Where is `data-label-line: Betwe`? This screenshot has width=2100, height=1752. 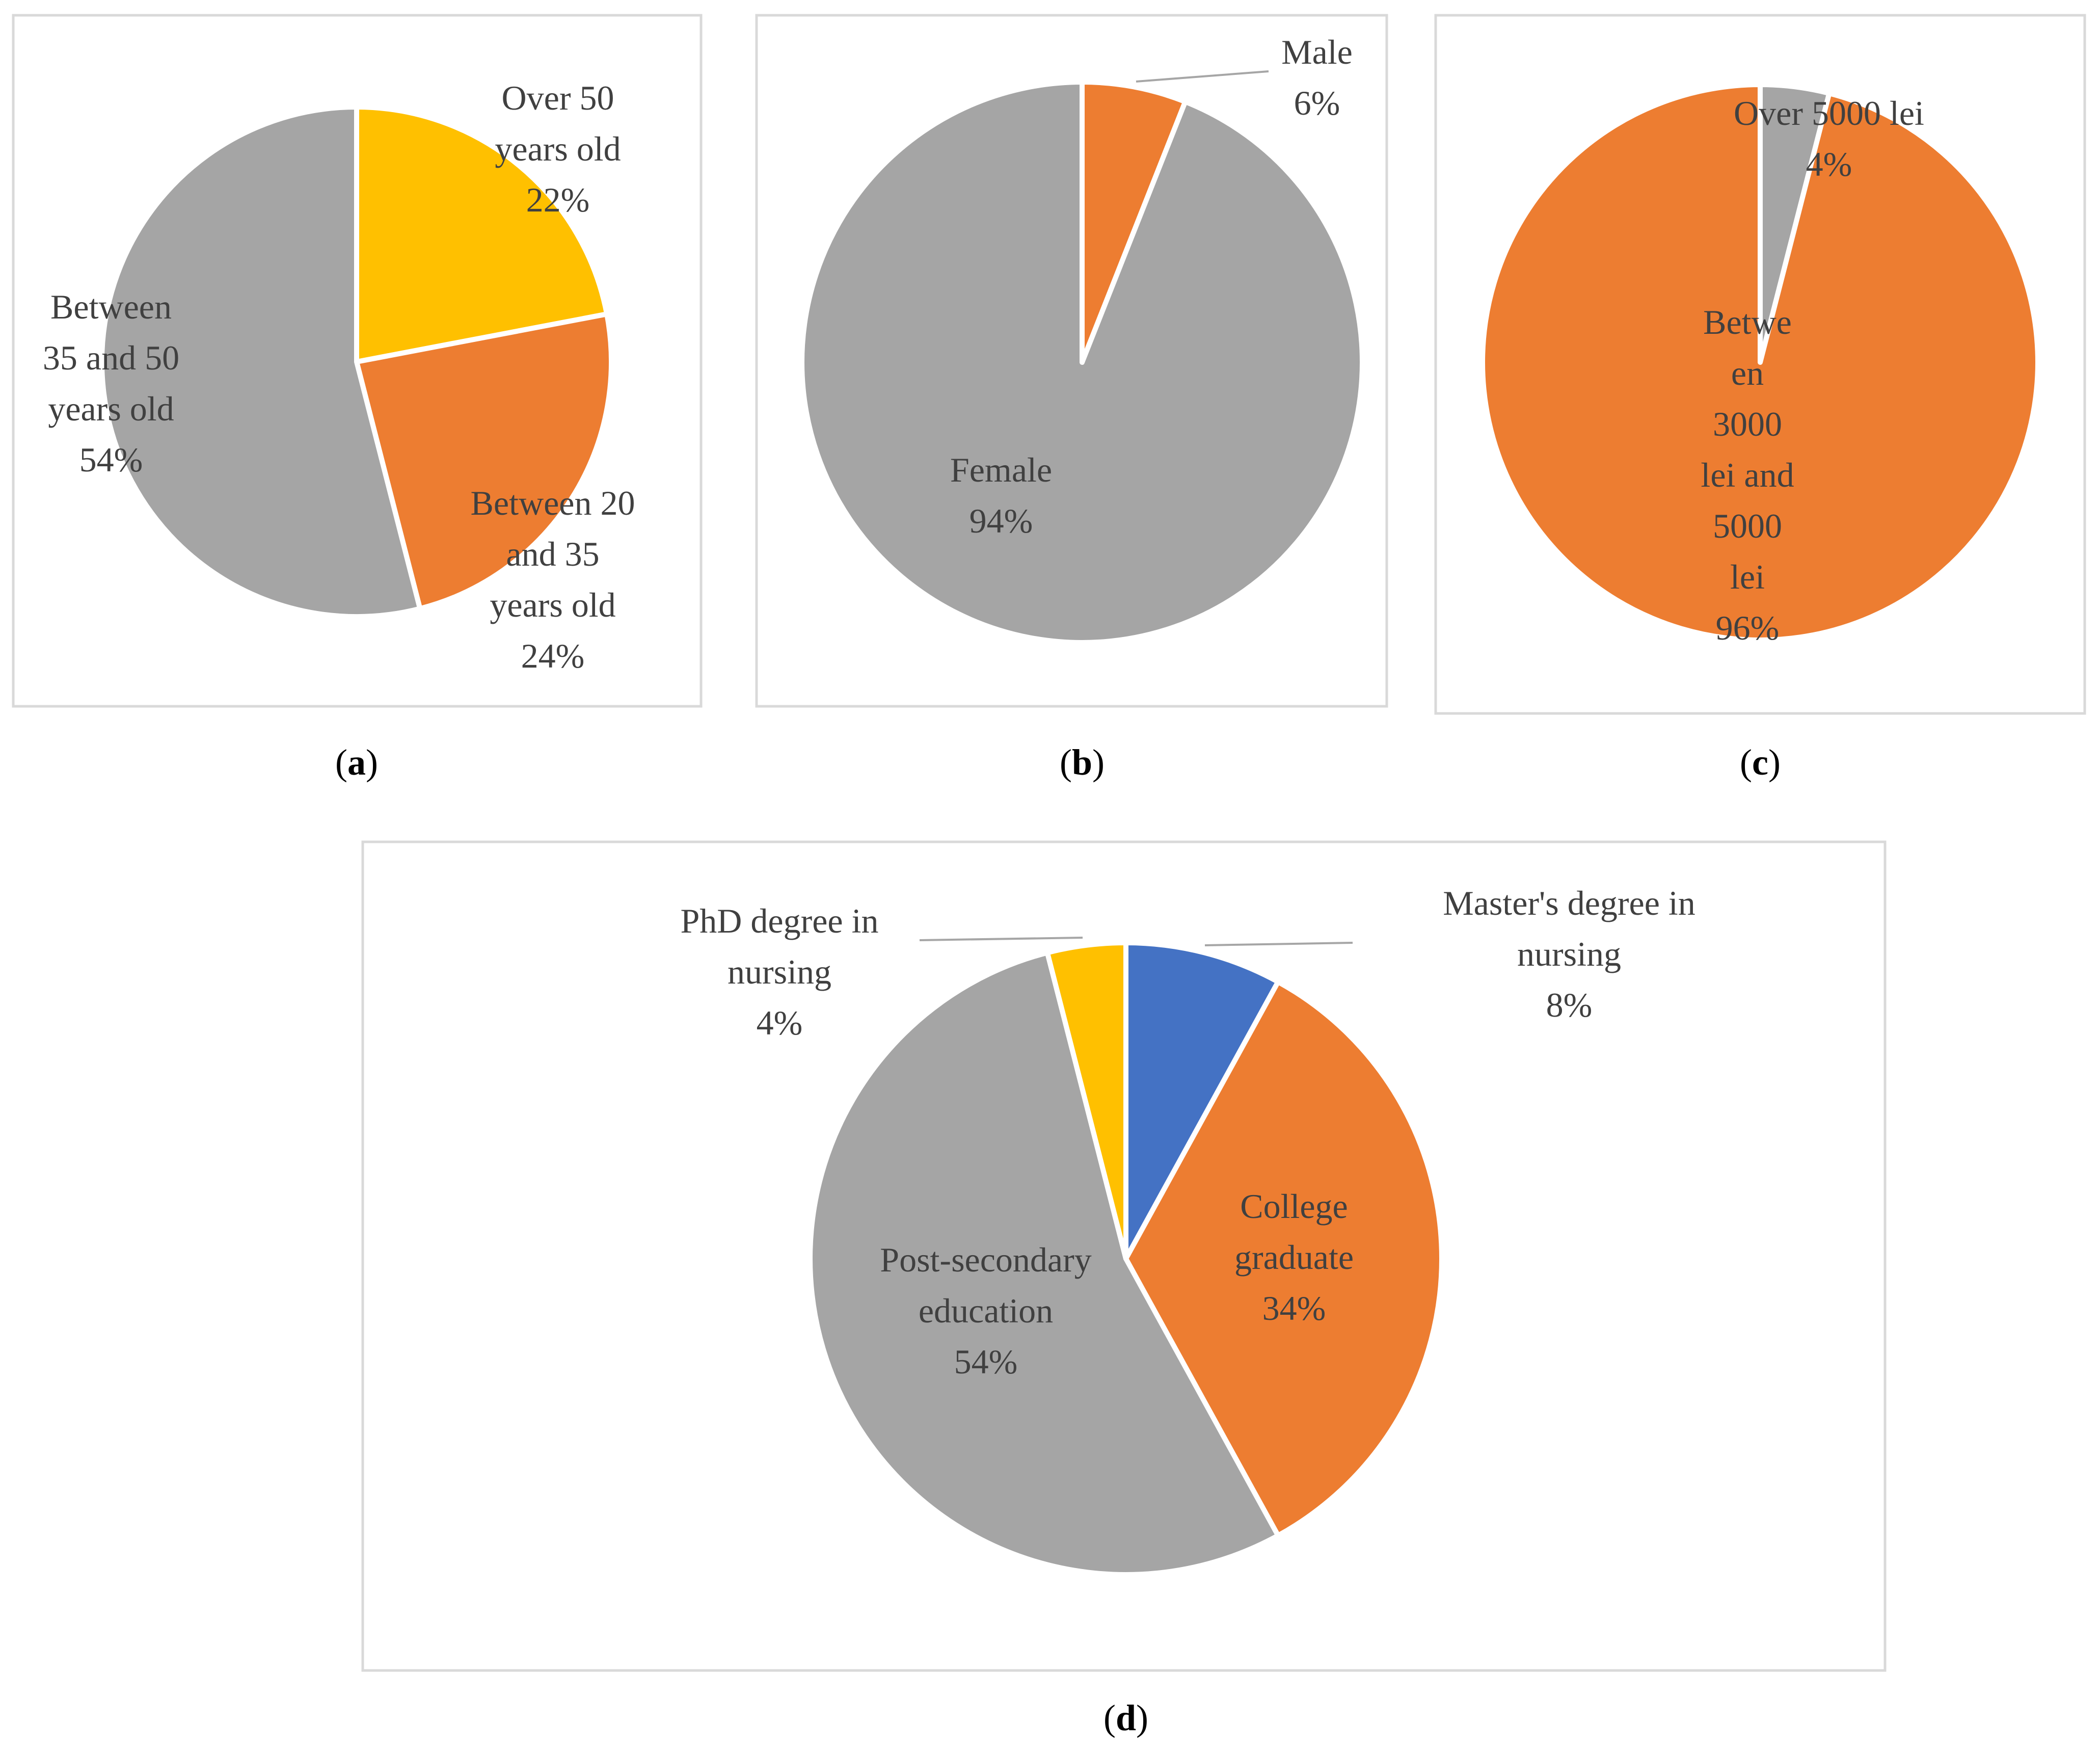 data-label-line: Betwe is located at coordinates (1748, 322).